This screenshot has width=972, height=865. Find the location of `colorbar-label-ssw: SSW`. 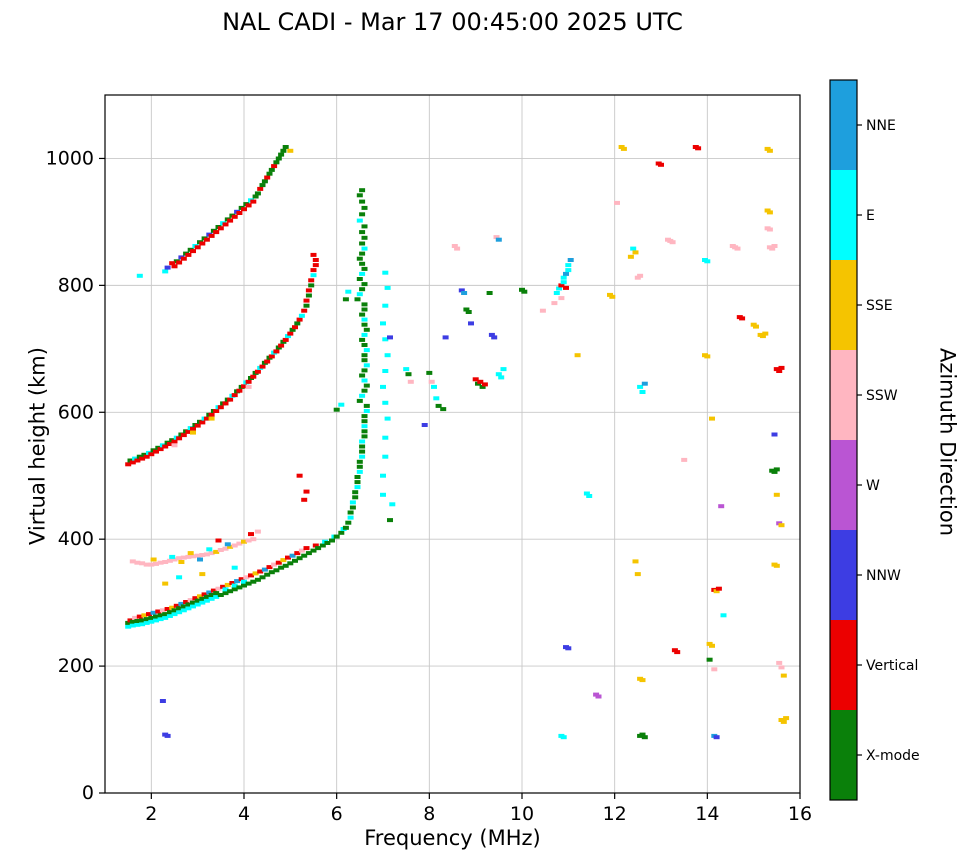

colorbar-label-ssw: SSW is located at coordinates (882, 396).